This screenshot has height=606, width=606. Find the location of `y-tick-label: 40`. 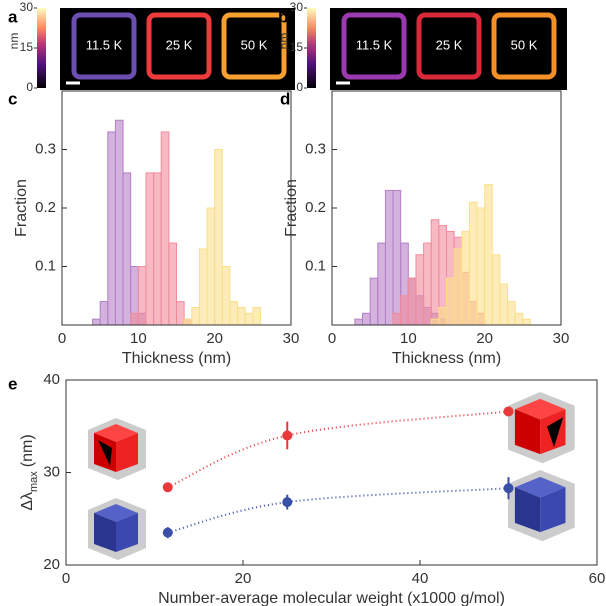

y-tick-label: 40 is located at coordinates (51, 379).